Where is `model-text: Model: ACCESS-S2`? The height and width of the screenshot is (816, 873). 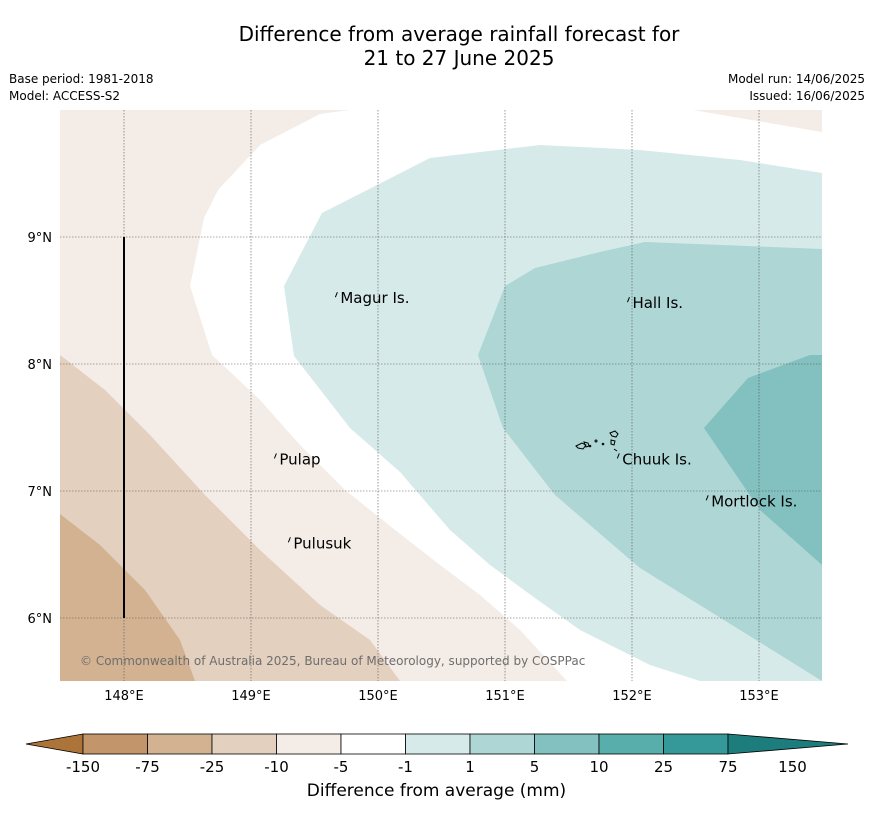 model-text: Model: ACCESS-S2 is located at coordinates (65, 96).